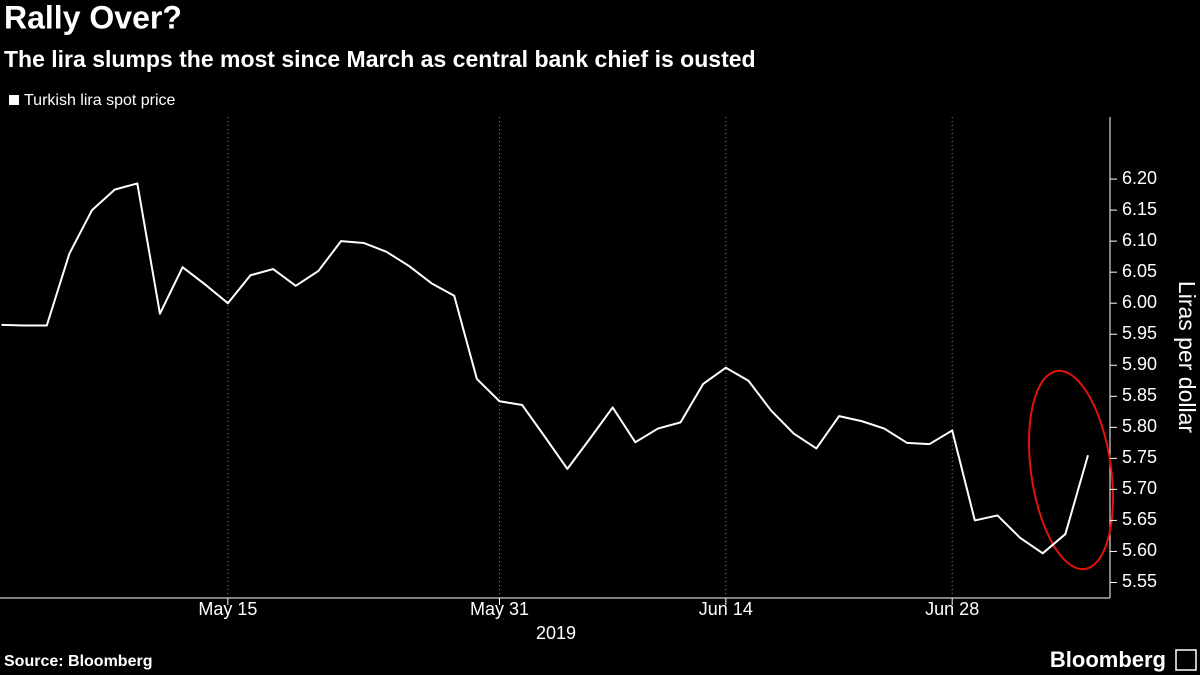 This screenshot has width=1200, height=675. What do you see at coordinates (1139, 550) in the screenshot?
I see `y-tick-label: 5.60` at bounding box center [1139, 550].